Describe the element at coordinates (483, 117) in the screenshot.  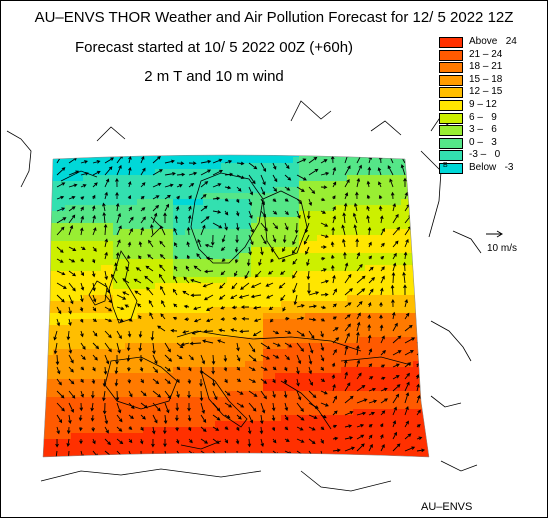
I see `legend-label: 6 – 9` at that location.